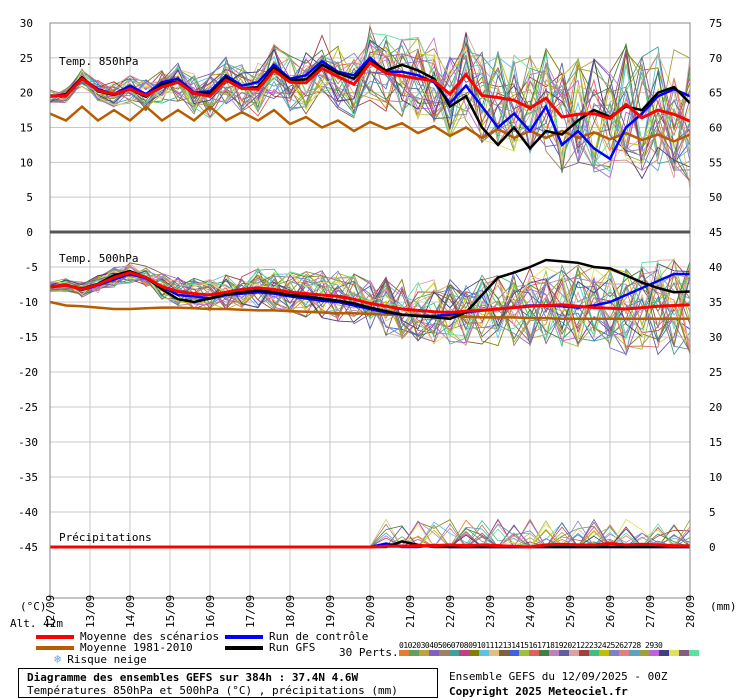  Describe the element at coordinates (538, 691) in the screenshot. I see `footer-copyright: Copyright 2025 Meteociel.fr` at that location.